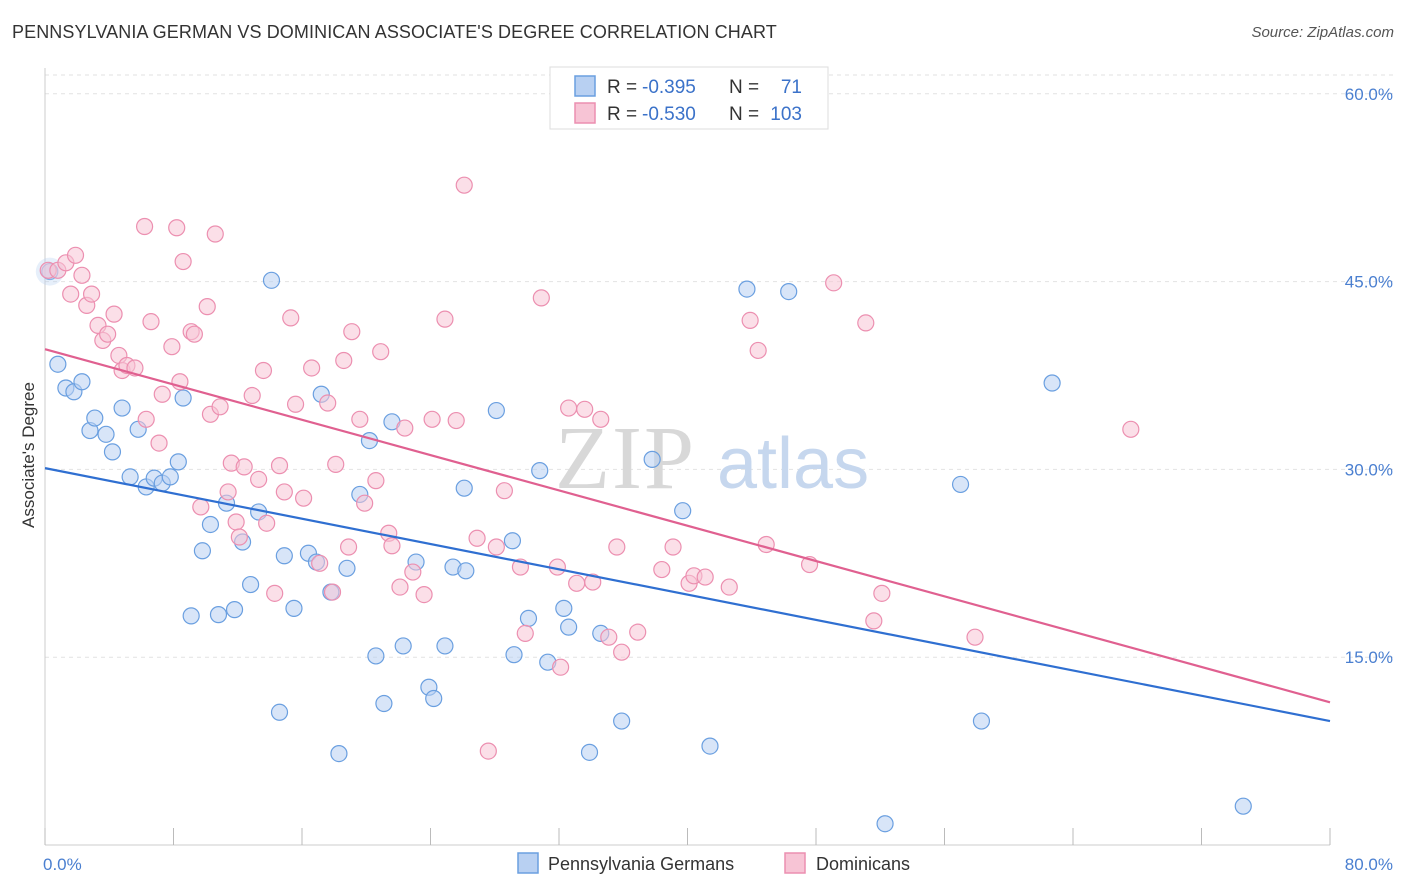 The image size is (1406, 892). I want to click on y-tick-label-0: 15.0%, so click(1369, 657).